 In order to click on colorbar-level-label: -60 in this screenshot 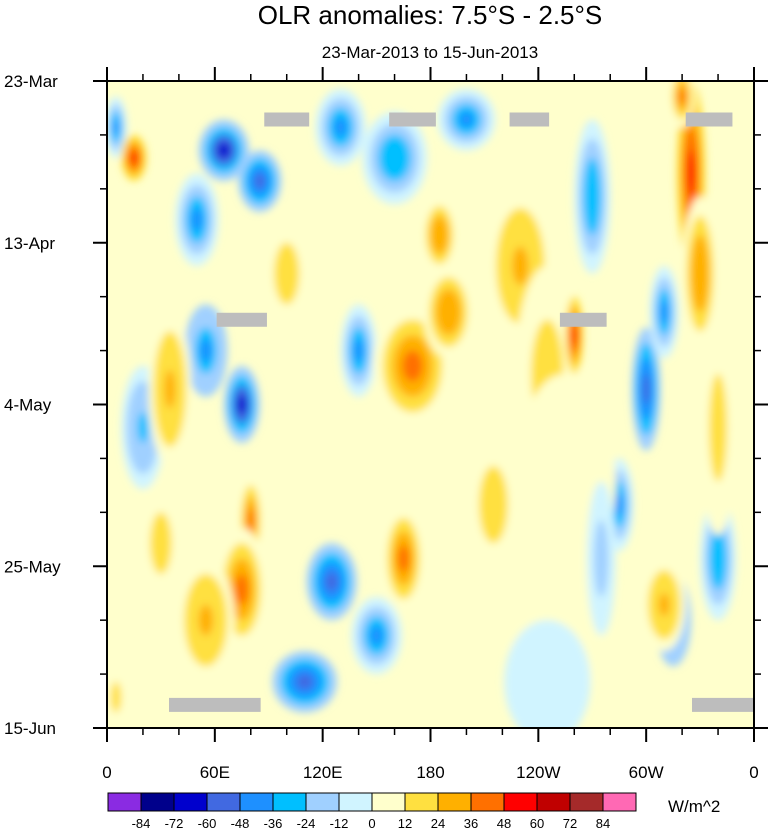, I will do `click(207, 823)`.